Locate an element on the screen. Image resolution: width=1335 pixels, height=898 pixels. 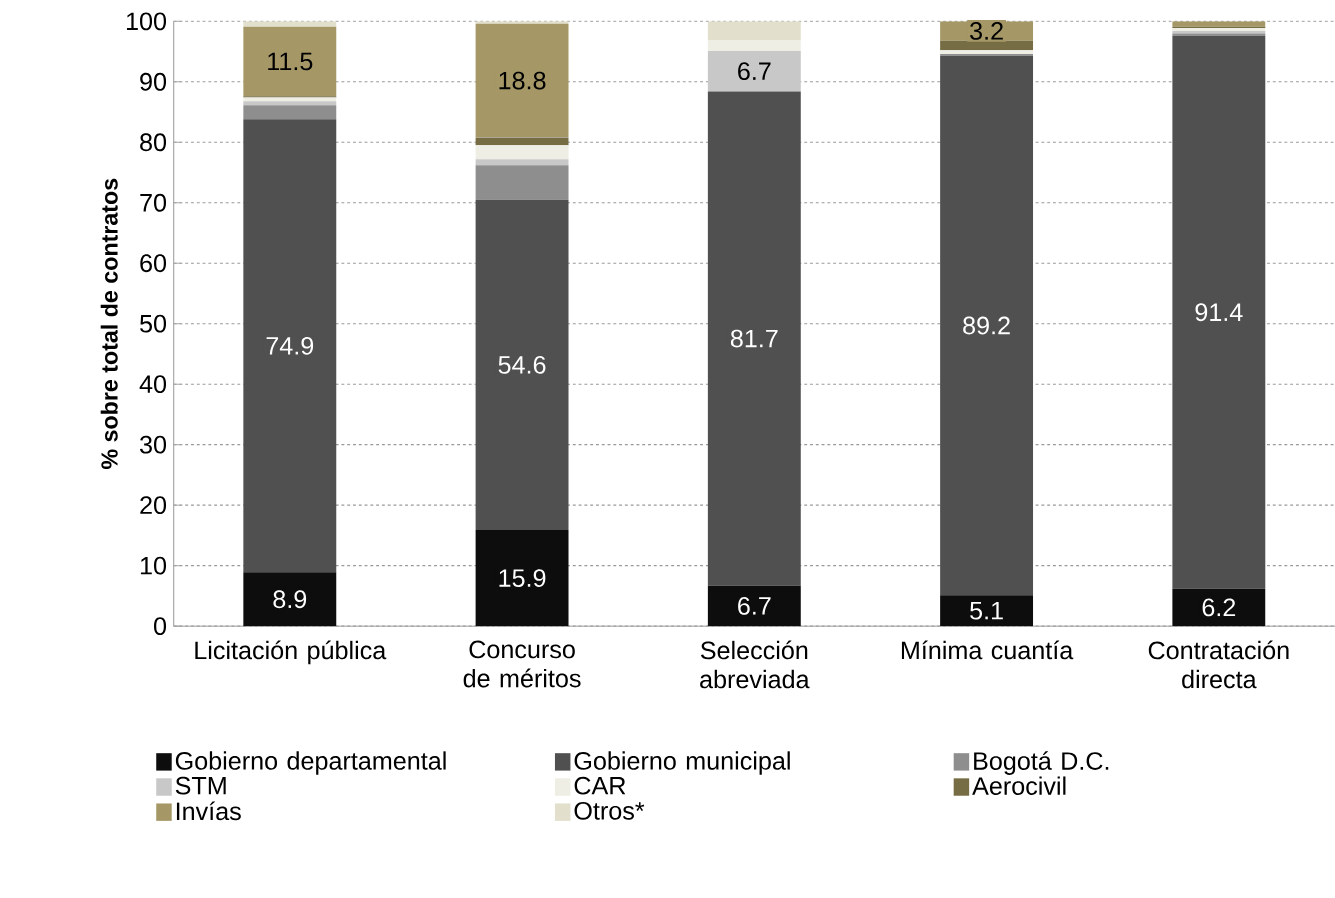
x-tick-label: Mínima cuantía is located at coordinates (987, 650).